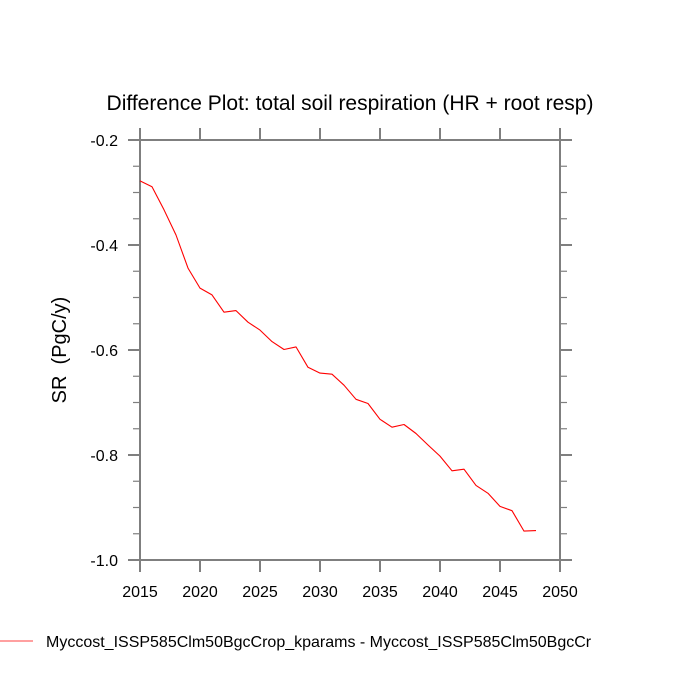 The image size is (700, 700). Describe the element at coordinates (350, 592) in the screenshot. I see `x-tick-labels: 2015 2020 2025 2030 2035 2040 2045 2050` at that location.